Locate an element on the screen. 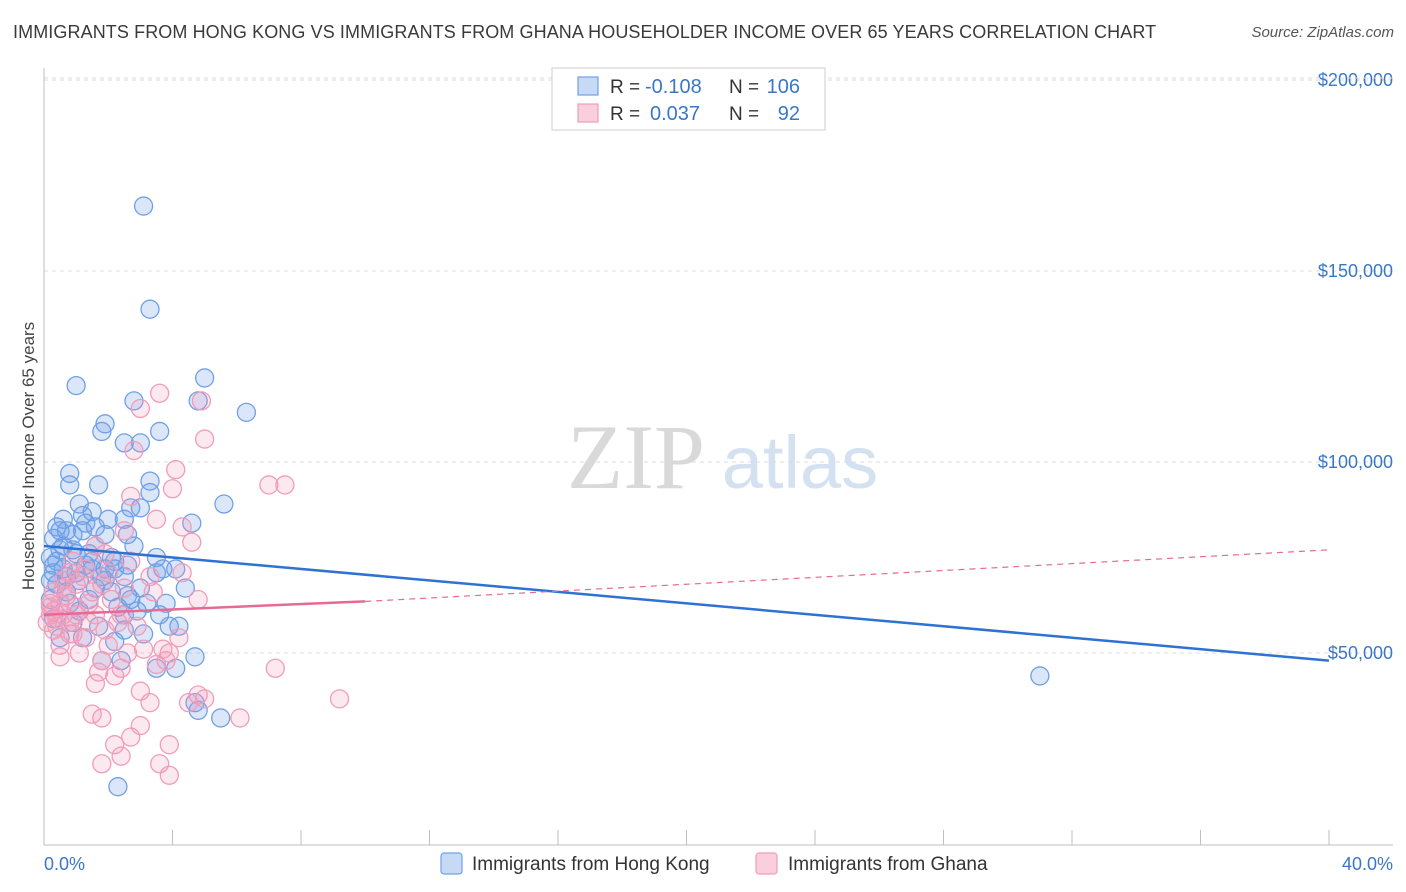 Image resolution: width=1406 pixels, height=892 pixels. trend-line-hong-kong is located at coordinates (686, 603).